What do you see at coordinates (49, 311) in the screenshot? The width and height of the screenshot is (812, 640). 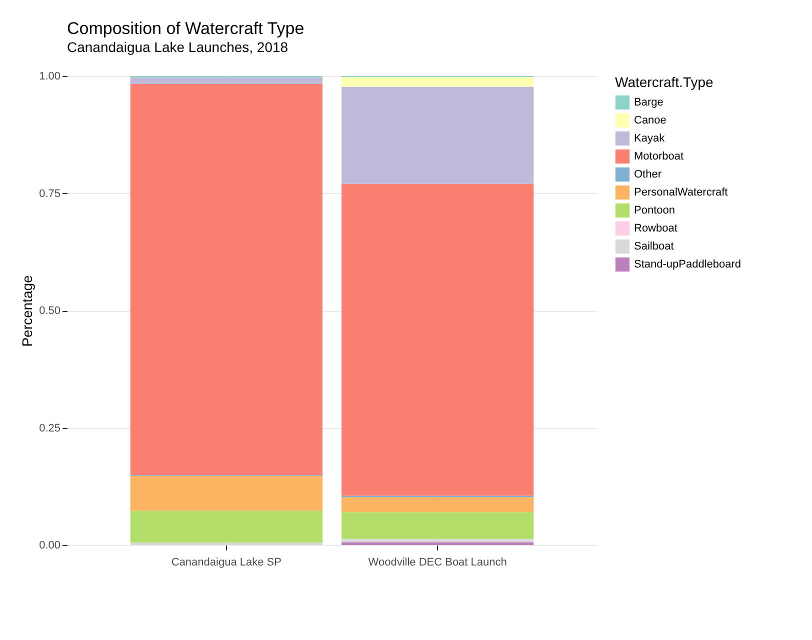 I see `y-tick-label: 0.50` at bounding box center [49, 311].